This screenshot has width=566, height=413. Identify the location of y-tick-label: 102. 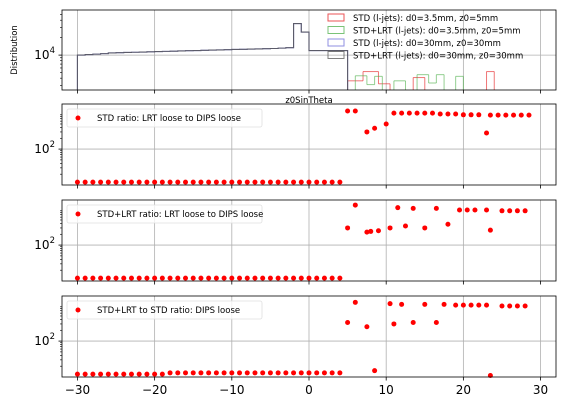
(44, 148).